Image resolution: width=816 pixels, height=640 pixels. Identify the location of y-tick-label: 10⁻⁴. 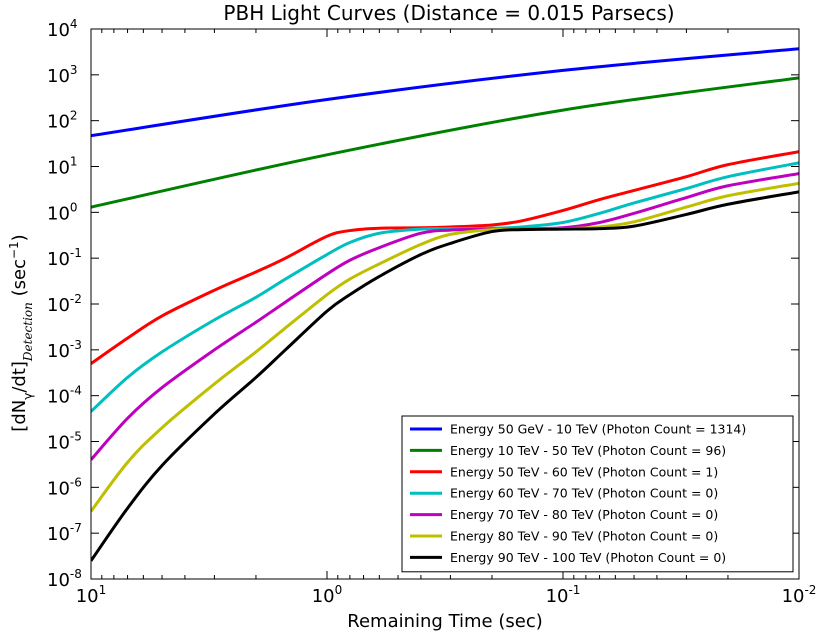
(64, 396).